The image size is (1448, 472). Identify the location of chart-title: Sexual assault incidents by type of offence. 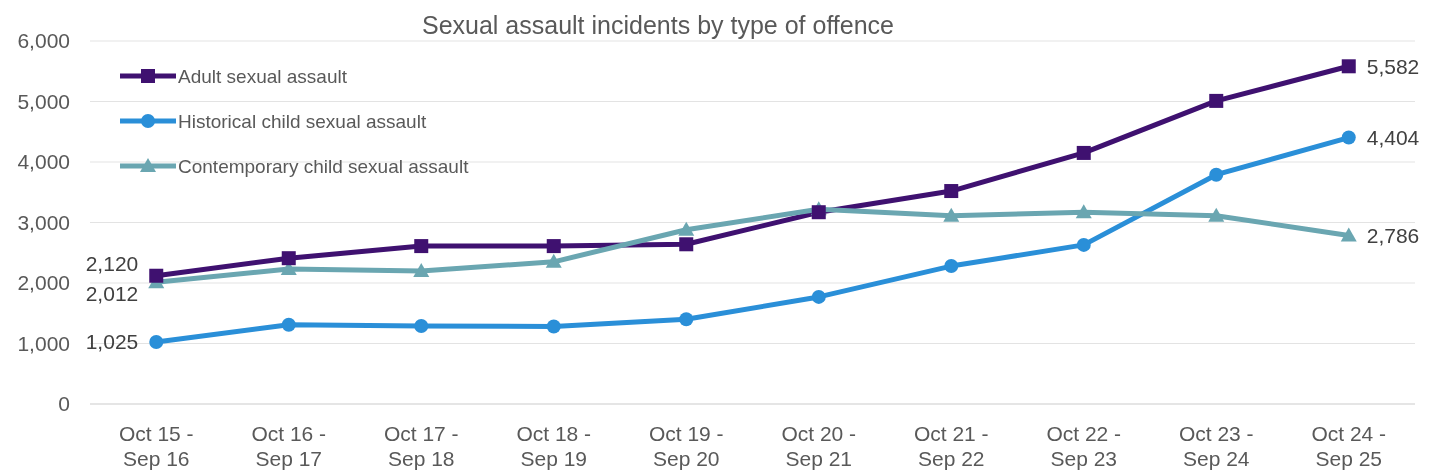
(658, 25).